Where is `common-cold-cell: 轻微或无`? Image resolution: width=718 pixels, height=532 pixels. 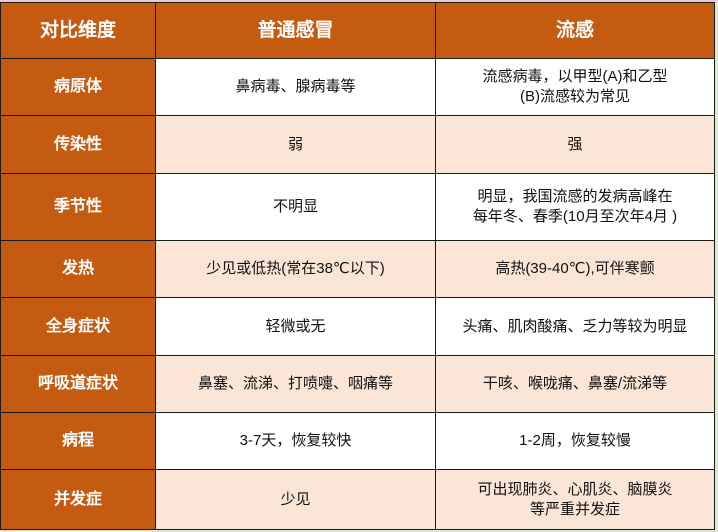 common-cold-cell: 轻微或无 is located at coordinates (295, 326).